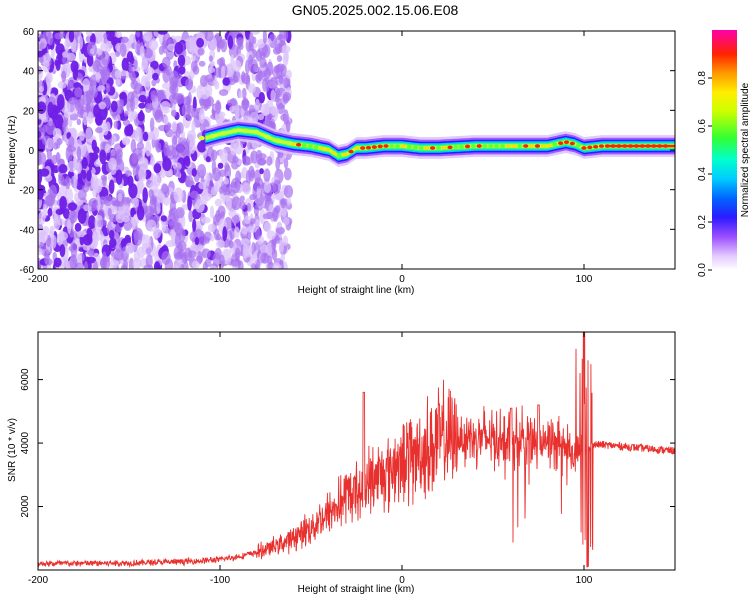 The width and height of the screenshot is (750, 605). I want to click on spectrogram-ylabel: Frequency (Hz), so click(12, 150).